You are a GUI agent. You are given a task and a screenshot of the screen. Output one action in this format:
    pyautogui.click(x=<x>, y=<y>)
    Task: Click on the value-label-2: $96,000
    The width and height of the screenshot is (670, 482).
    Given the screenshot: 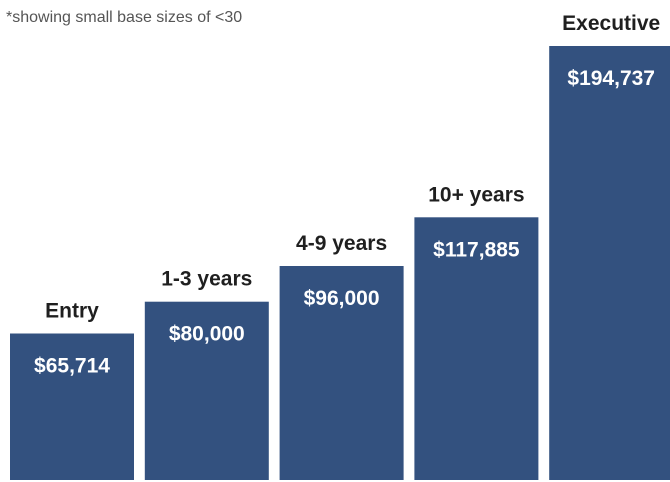 What is the action you would take?
    pyautogui.click(x=342, y=298)
    